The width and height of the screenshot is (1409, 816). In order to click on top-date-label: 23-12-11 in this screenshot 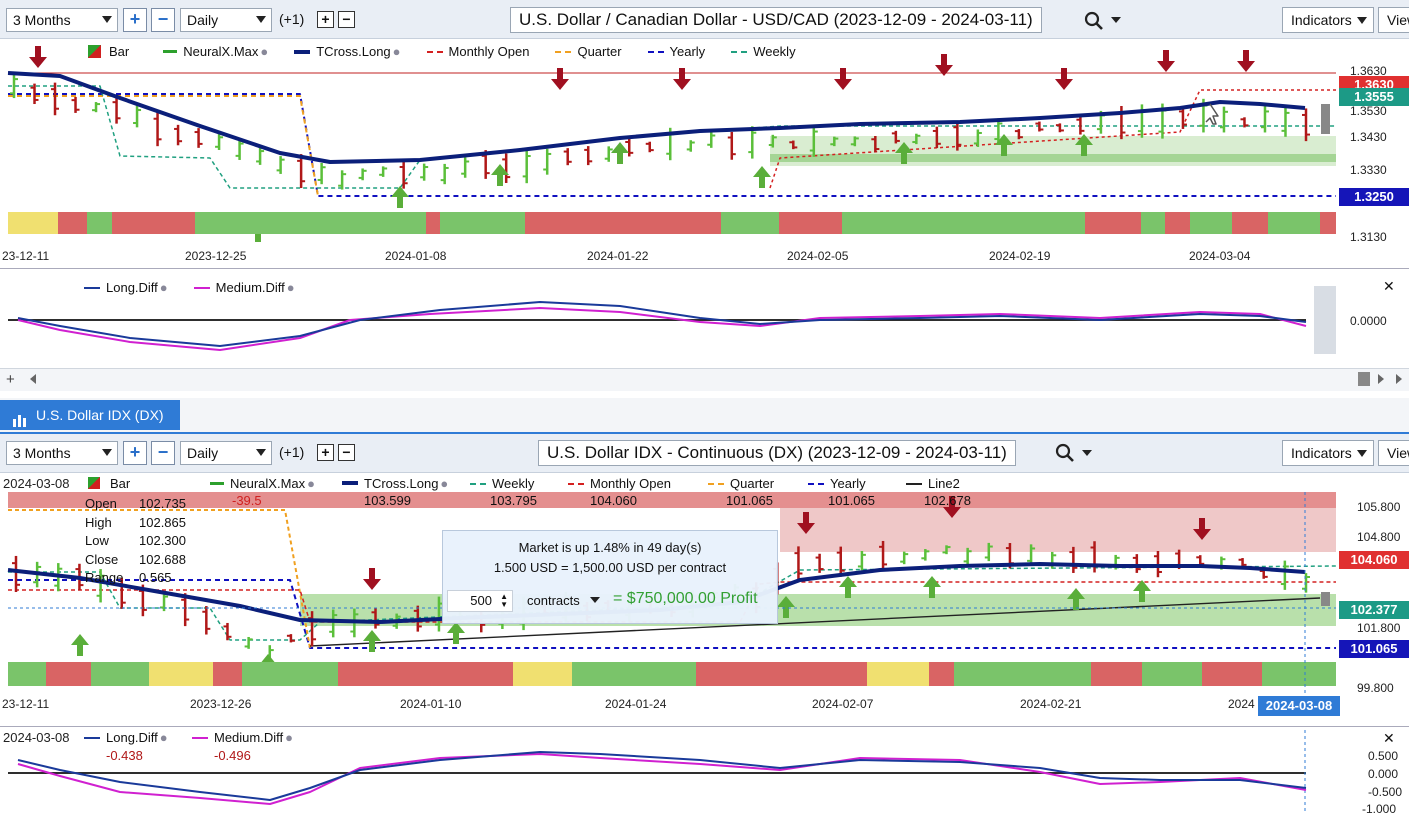, I will do `click(26, 256)`.